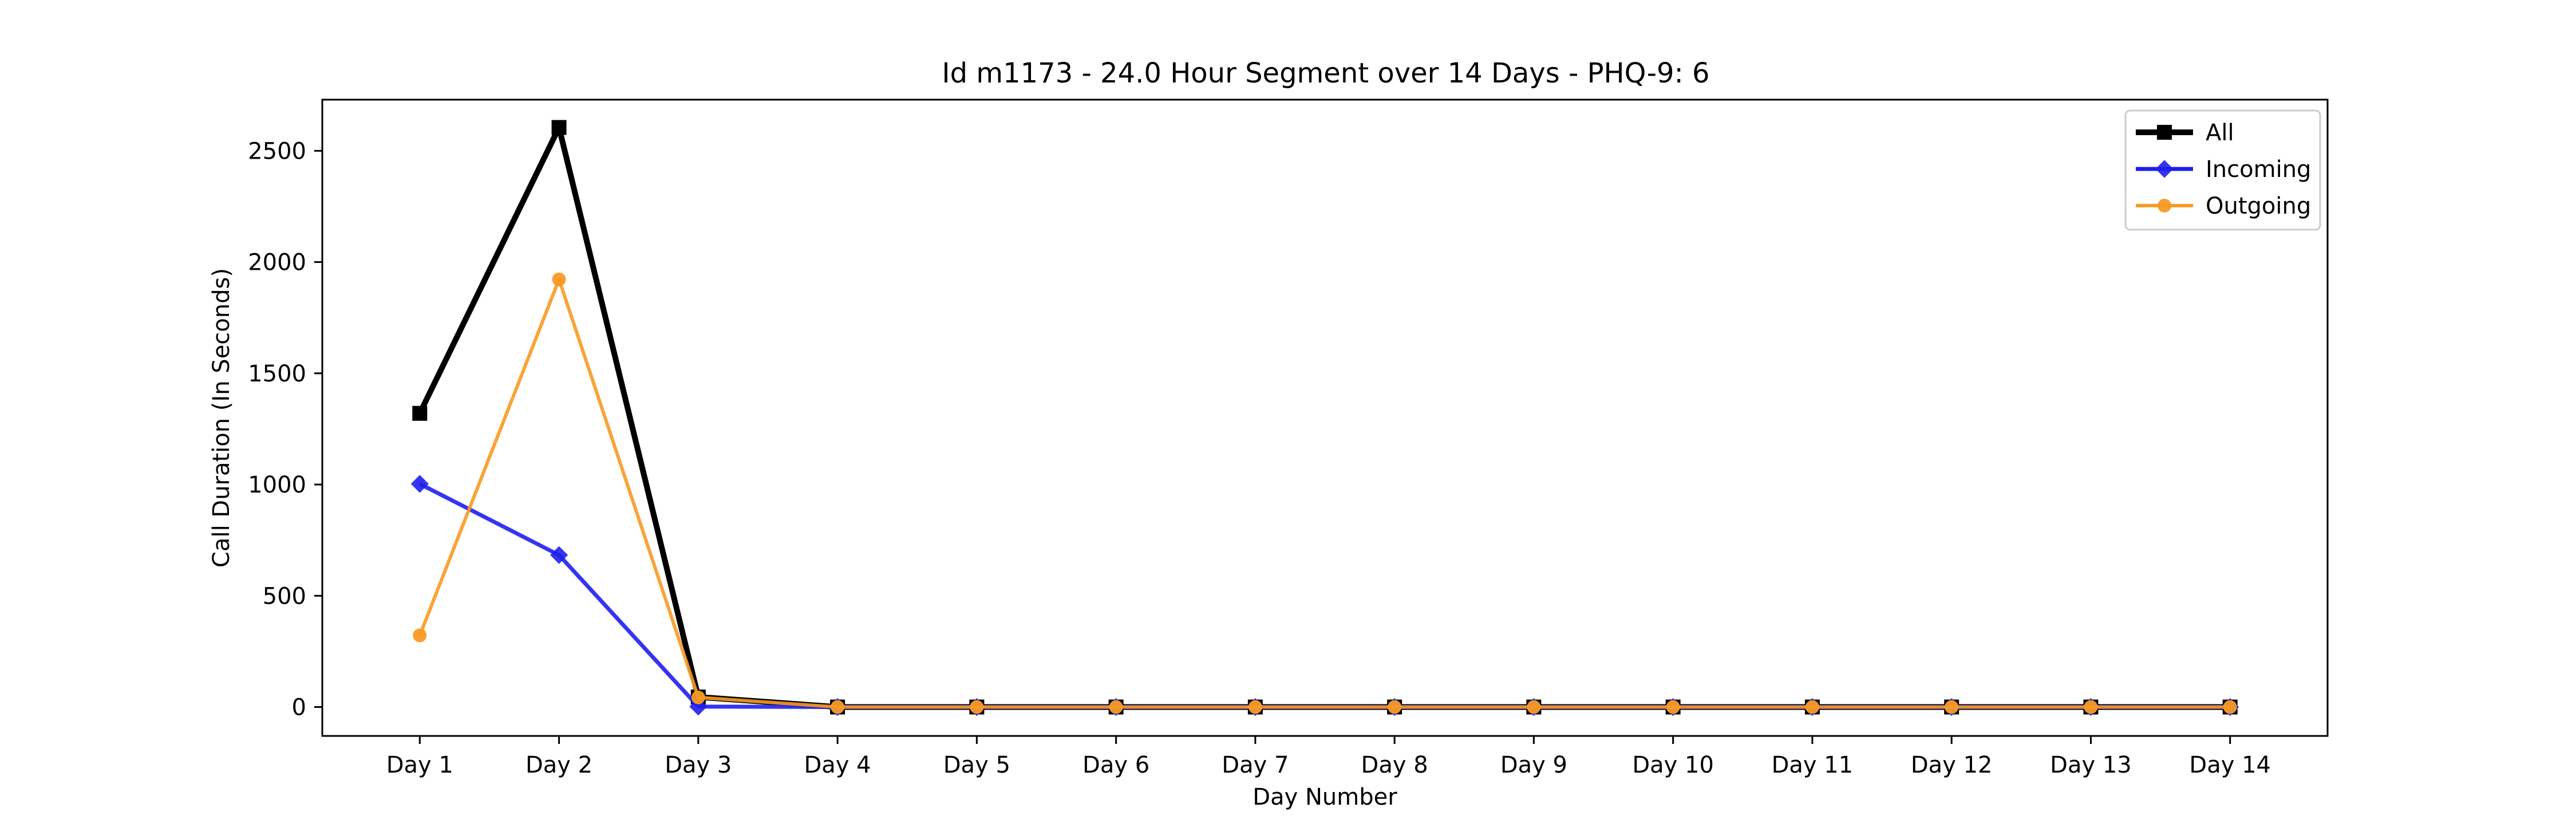  What do you see at coordinates (277, 485) in the screenshot?
I see `y-tick-label: 1000` at bounding box center [277, 485].